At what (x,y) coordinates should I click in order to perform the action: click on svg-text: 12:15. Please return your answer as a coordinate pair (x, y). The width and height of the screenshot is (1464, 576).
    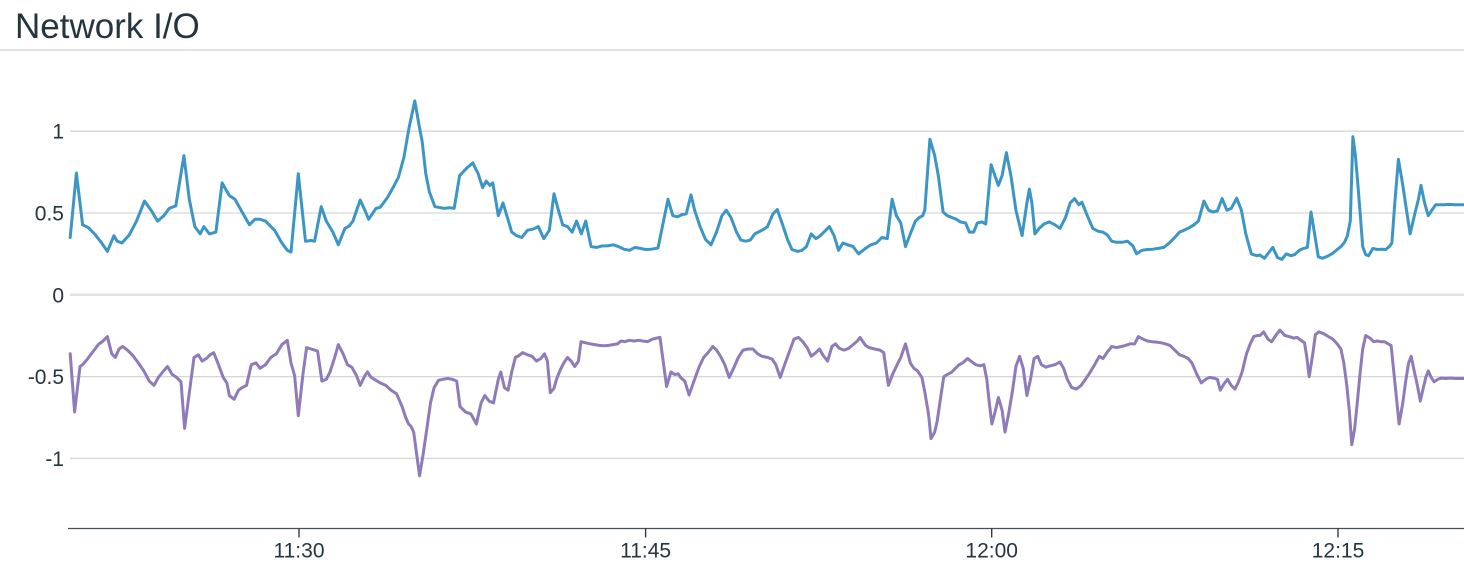
    Looking at the image, I should click on (1338, 551).